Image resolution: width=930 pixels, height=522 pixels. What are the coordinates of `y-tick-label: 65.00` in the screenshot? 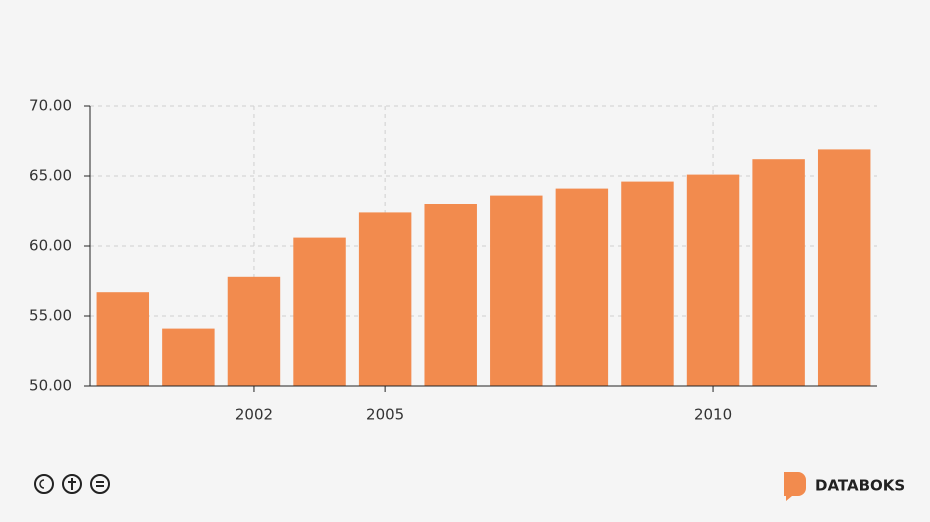 It's located at (50, 176).